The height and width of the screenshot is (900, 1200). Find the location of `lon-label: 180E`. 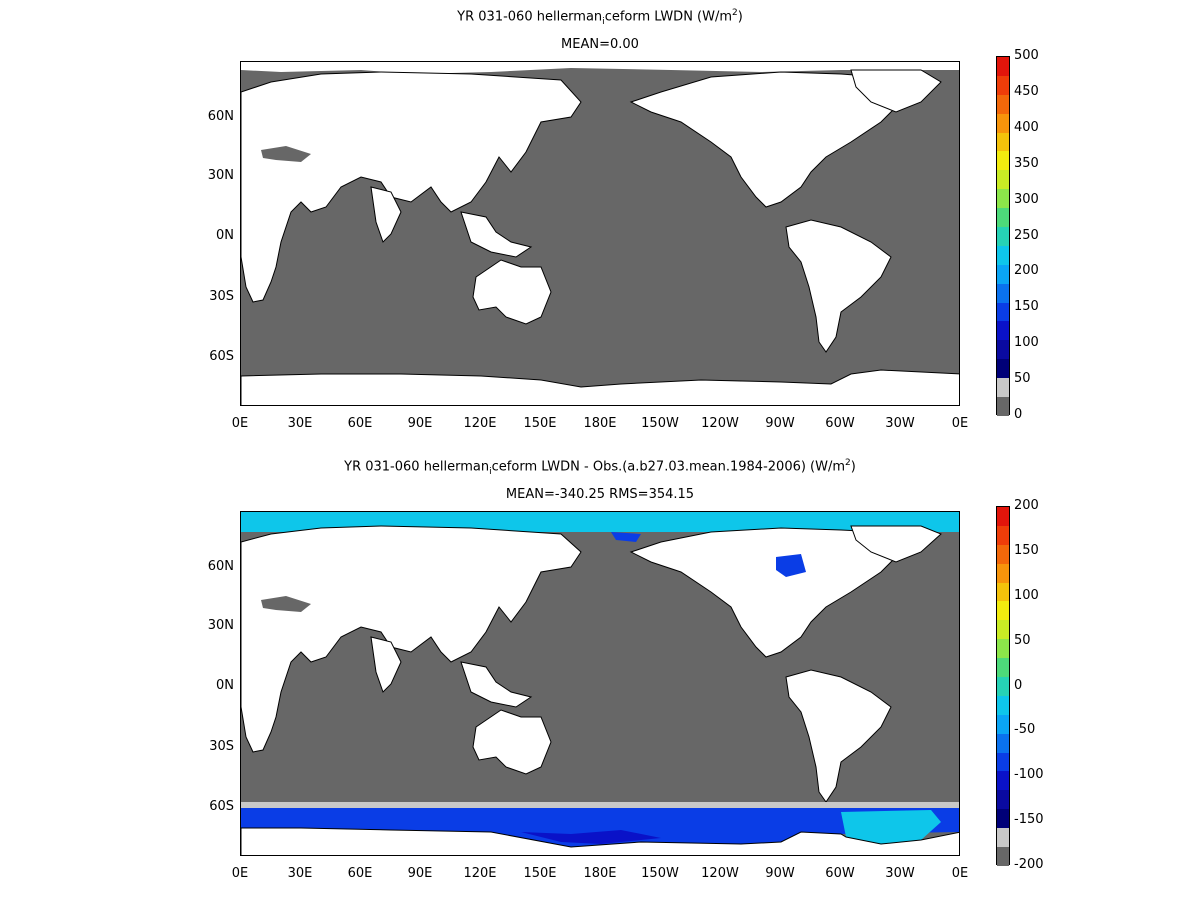

lon-label: 180E is located at coordinates (600, 423).